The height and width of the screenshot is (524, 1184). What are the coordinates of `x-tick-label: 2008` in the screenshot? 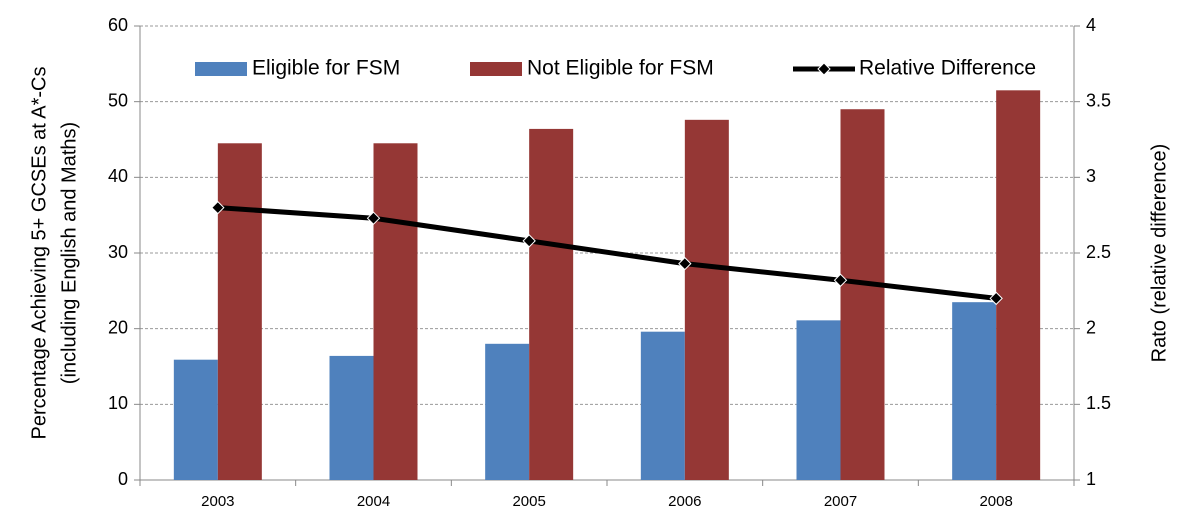 It's located at (995, 501).